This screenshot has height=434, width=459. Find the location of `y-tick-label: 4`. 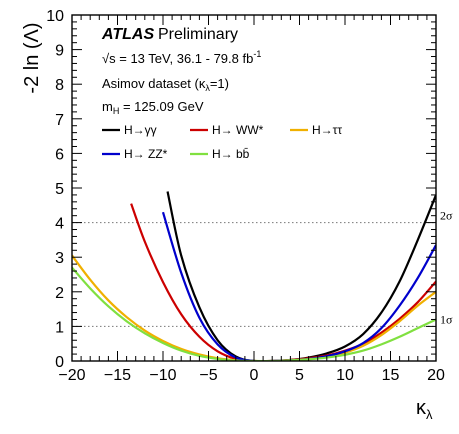

y-tick-label: 4 is located at coordinates (59, 224).